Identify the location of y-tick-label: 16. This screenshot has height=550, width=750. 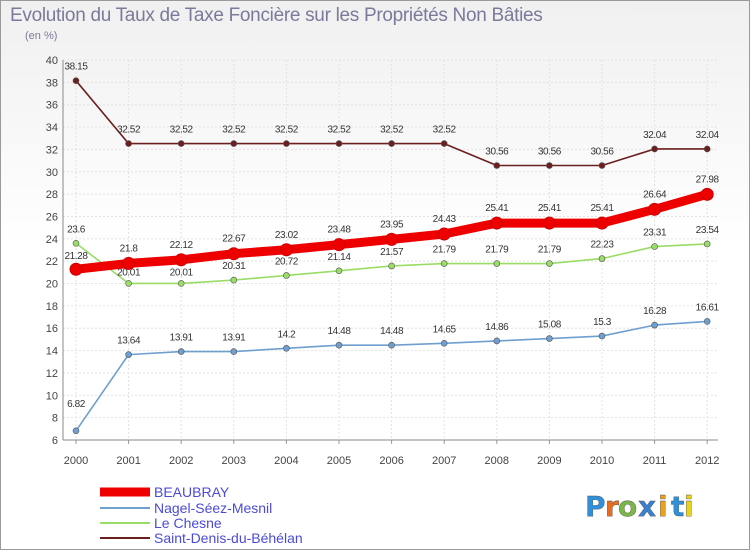
(52, 329).